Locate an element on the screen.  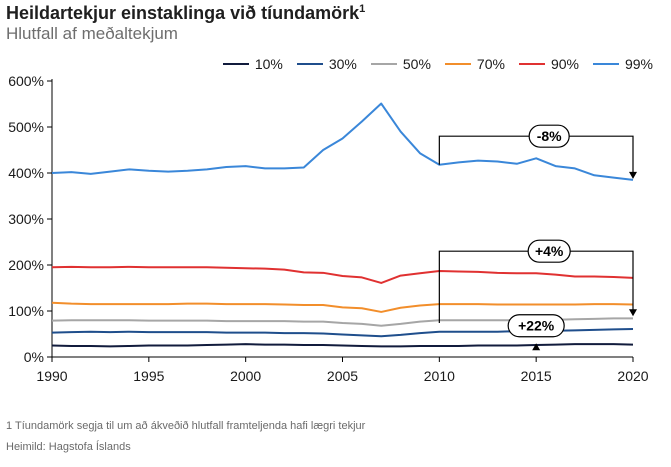
legend-label: 70% is located at coordinates (490, 64).